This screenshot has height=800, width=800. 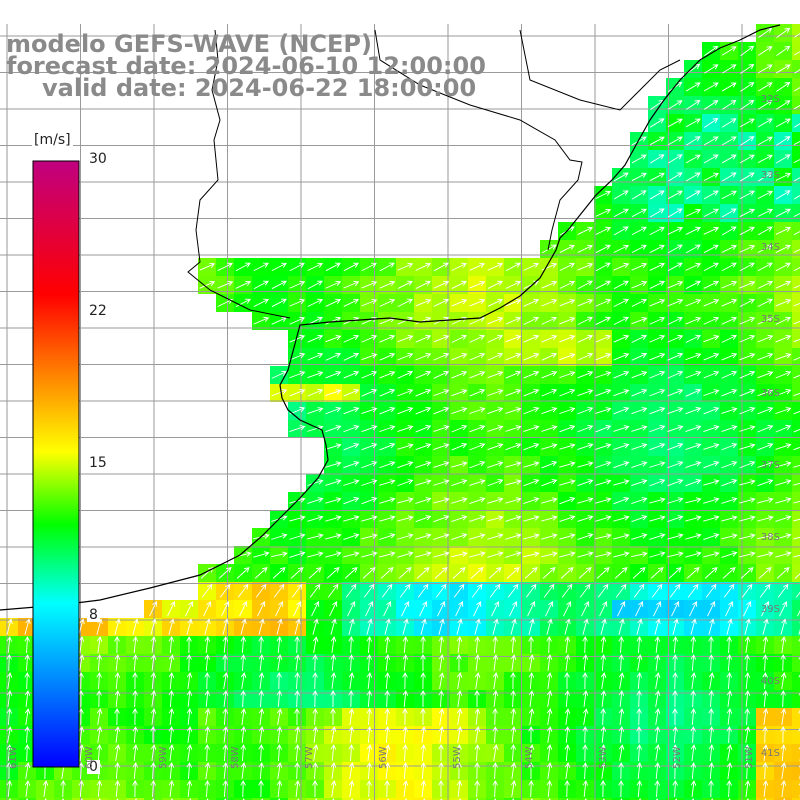 I want to click on colorbar, so click(x=56, y=464).